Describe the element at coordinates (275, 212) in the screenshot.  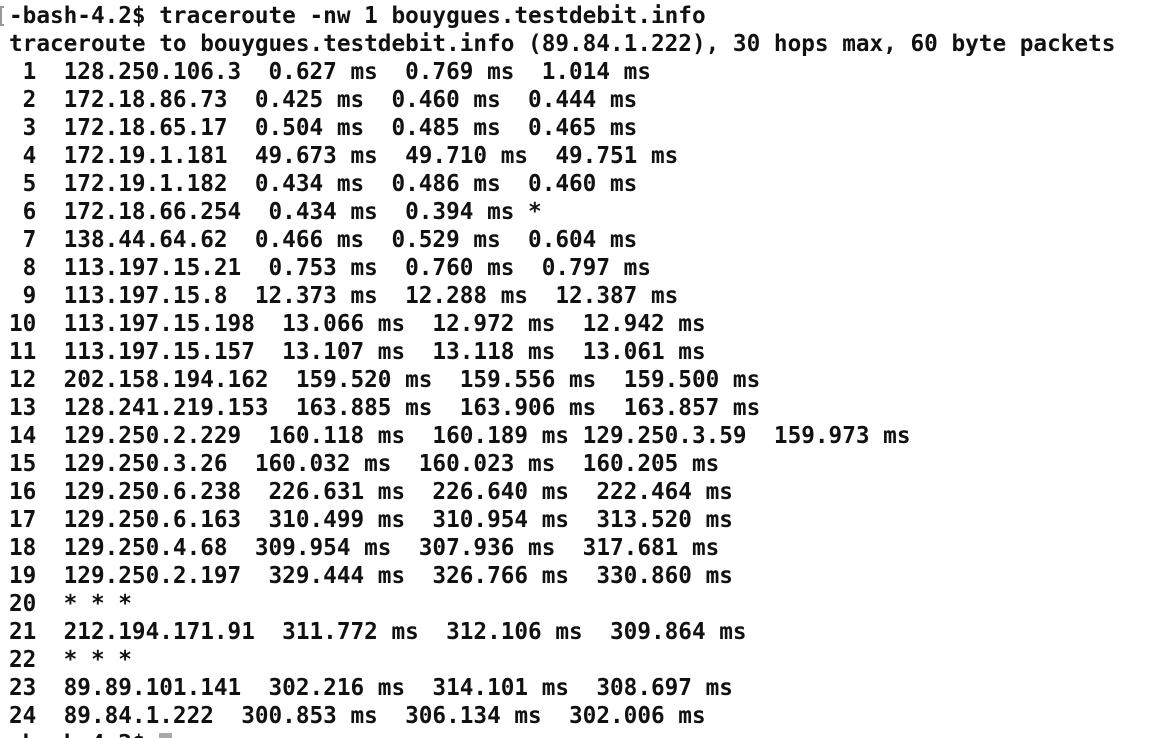
I see `line-text: 6 172.18.66.254 0.434 ms 0.394 ms *` at that location.